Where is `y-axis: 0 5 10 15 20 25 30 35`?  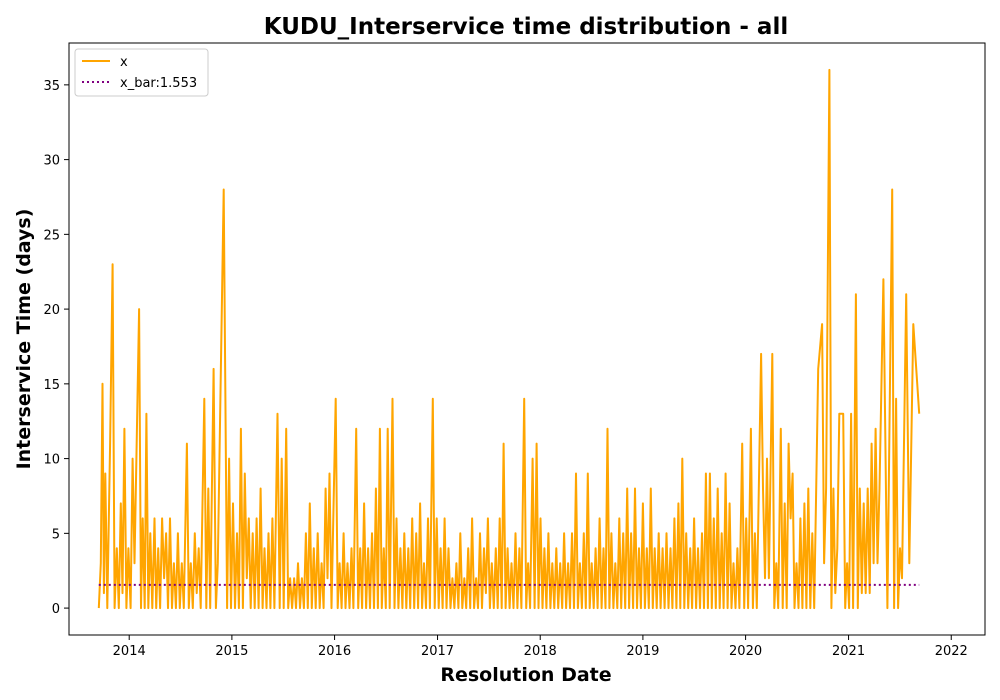 y-axis: 0 5 10 15 20 25 30 35 is located at coordinates (56, 348).